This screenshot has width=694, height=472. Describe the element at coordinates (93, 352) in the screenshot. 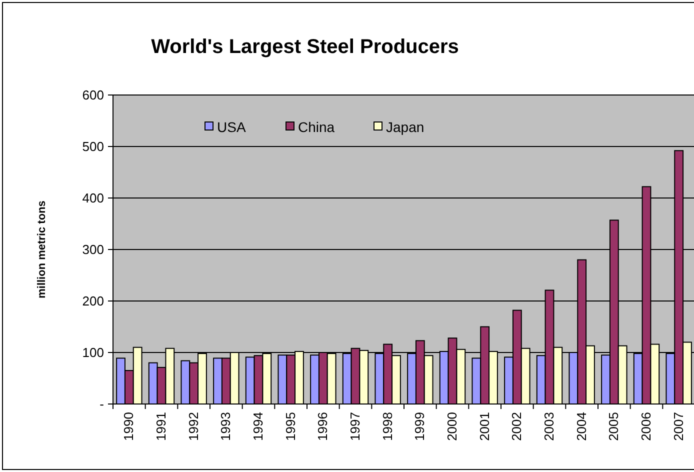

I see `y-tick-label: 100` at that location.